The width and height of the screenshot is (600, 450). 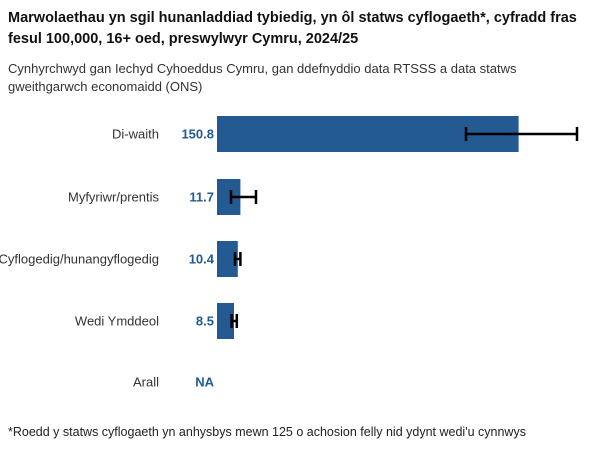 I want to click on category-label: Myfyriwr/prentis, so click(x=114, y=197).